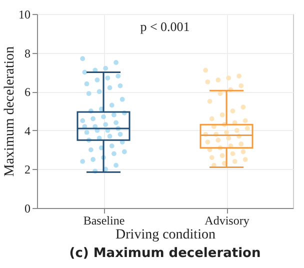  Describe the element at coordinates (227, 221) in the screenshot. I see `x-tick-label: Advisory` at that location.